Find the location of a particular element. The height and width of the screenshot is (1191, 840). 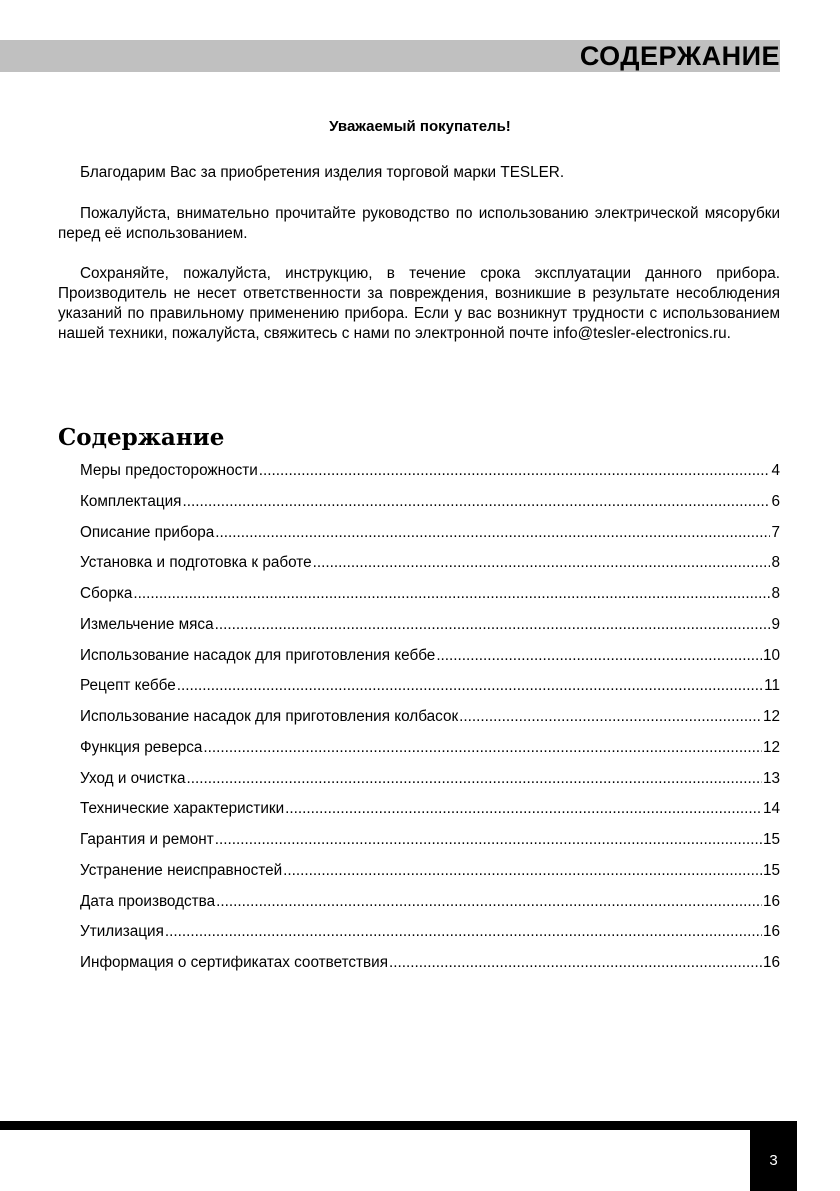

toc-entry: Рецепт кеббе 11 is located at coordinates (430, 691).